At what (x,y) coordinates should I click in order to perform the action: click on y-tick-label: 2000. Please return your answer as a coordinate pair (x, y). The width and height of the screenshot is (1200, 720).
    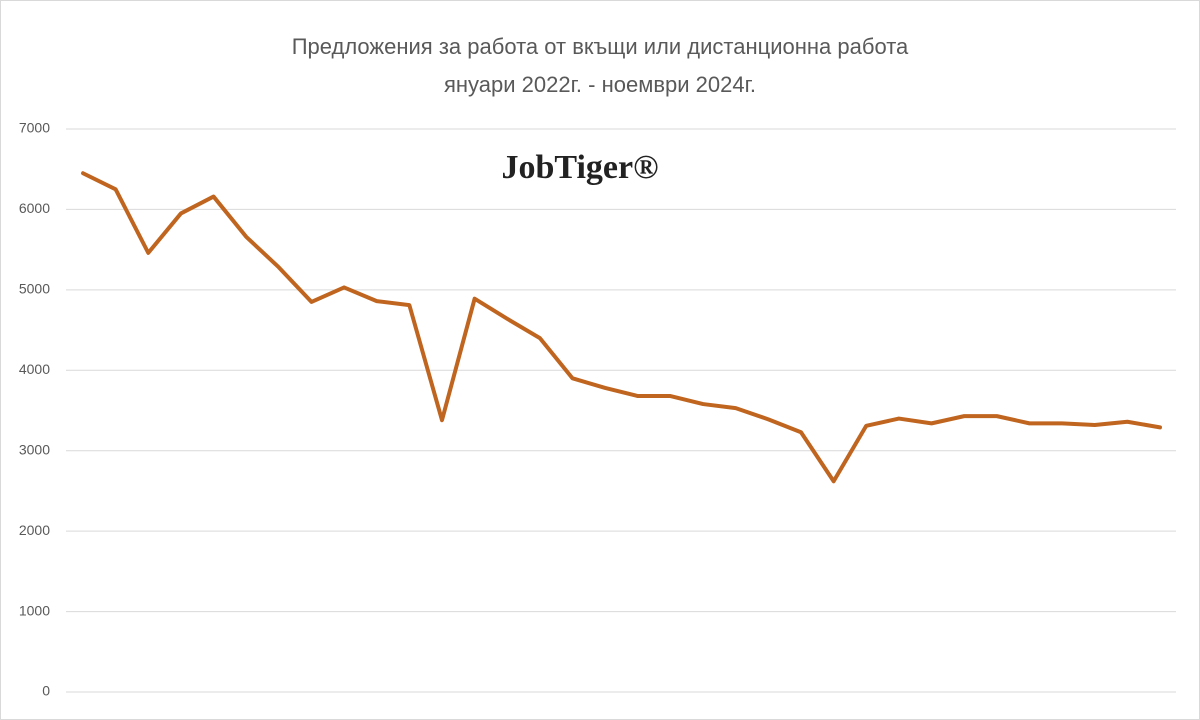
    Looking at the image, I should click on (34, 530).